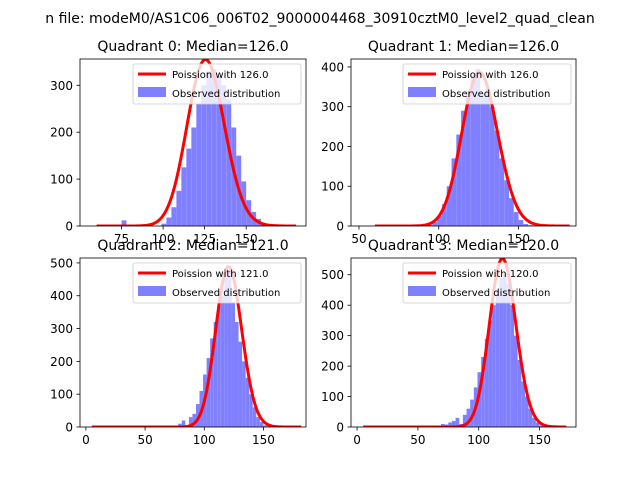 The width and height of the screenshot is (640, 480). What do you see at coordinates (464, 342) in the screenshot?
I see `poisson-curve` at bounding box center [464, 342].